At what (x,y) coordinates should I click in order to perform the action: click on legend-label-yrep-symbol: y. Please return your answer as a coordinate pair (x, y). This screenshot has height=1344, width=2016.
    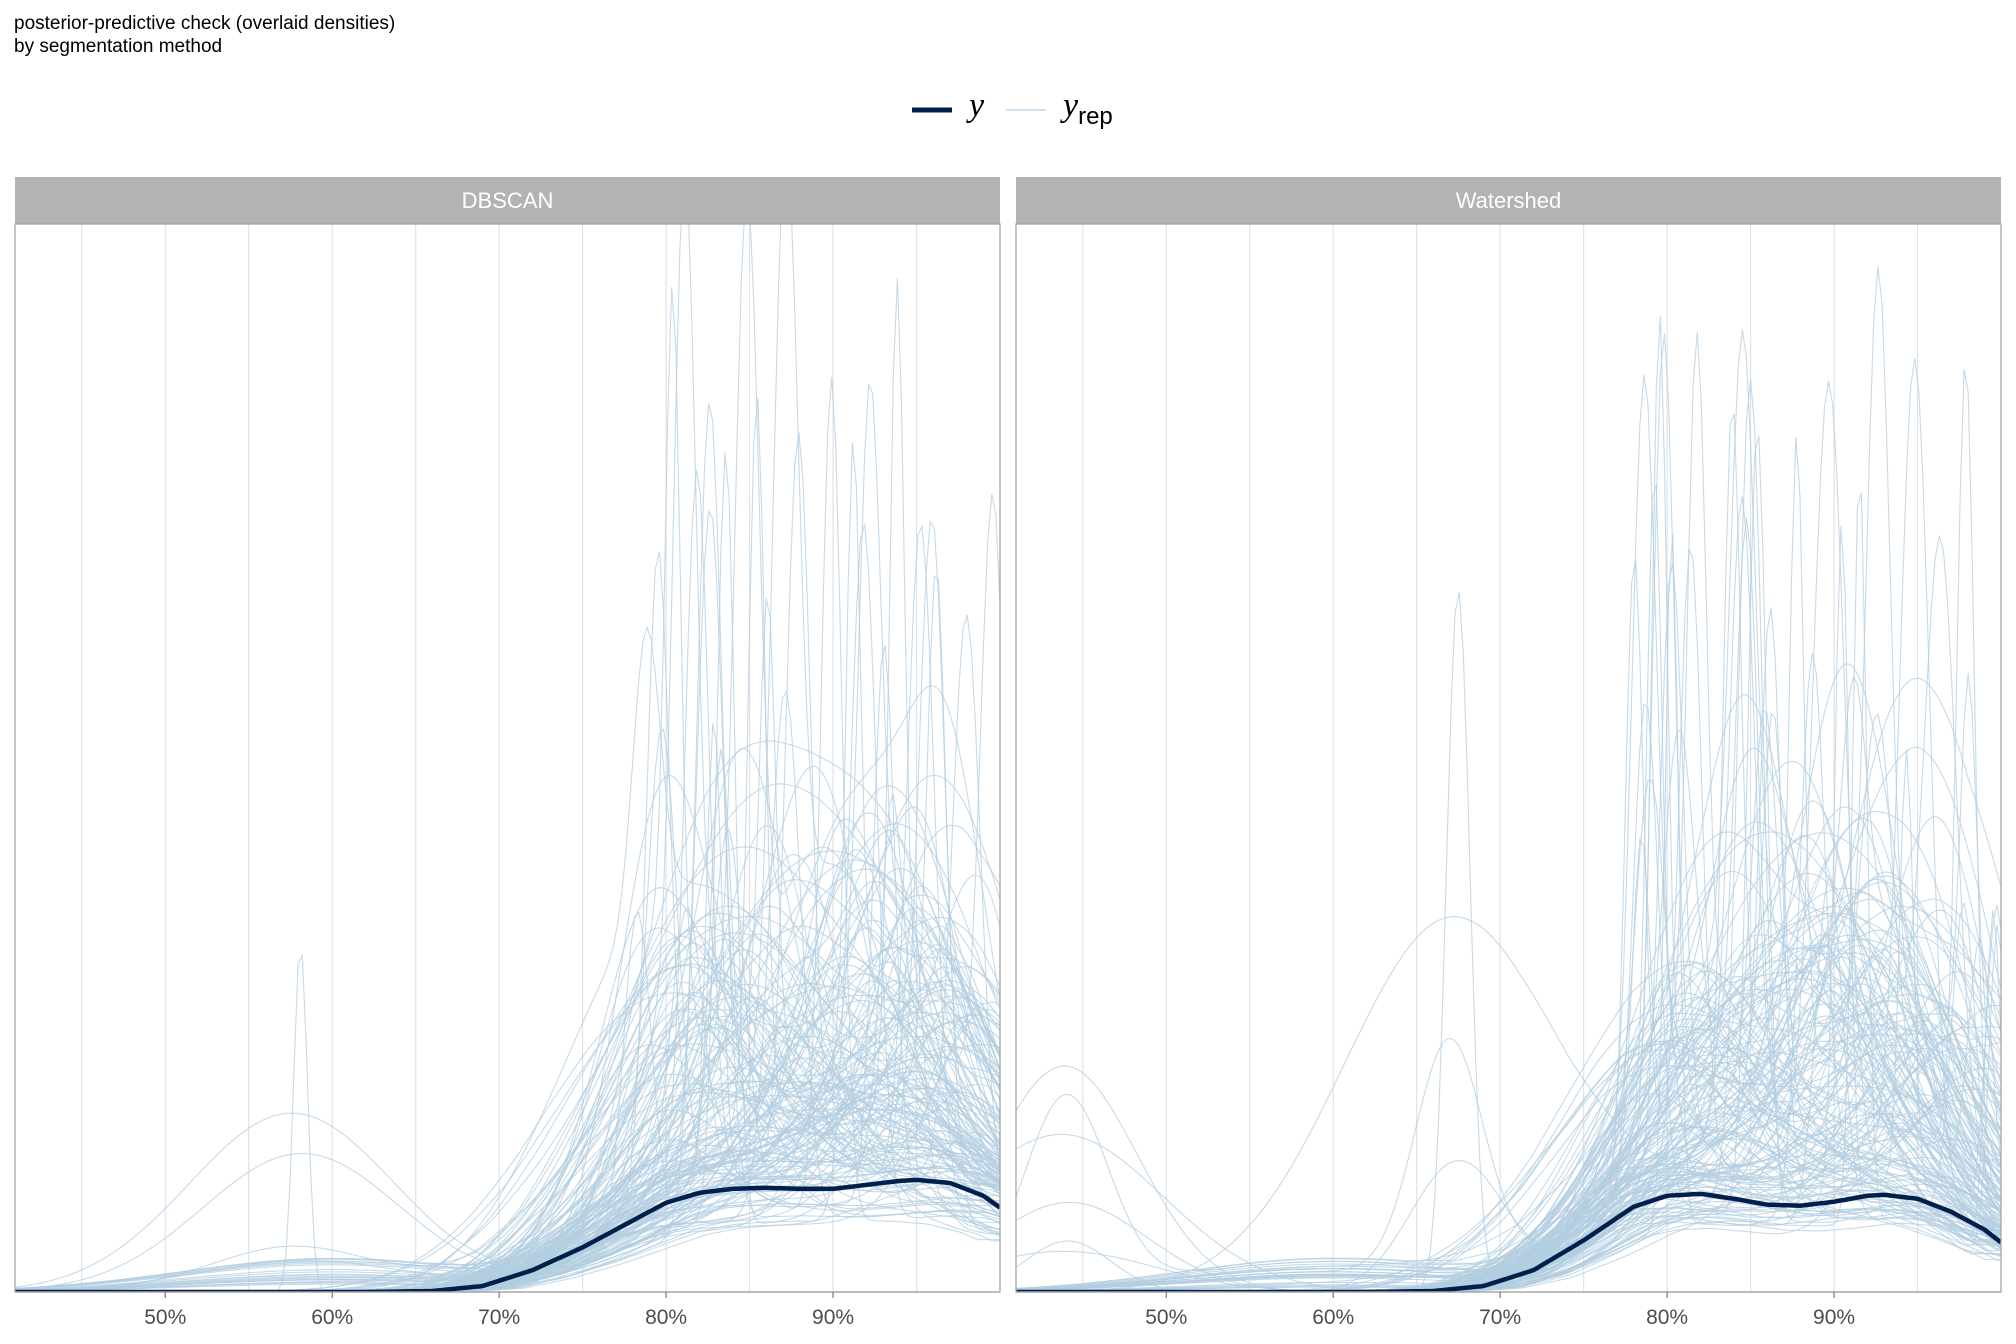
    Looking at the image, I should click on (1069, 105).